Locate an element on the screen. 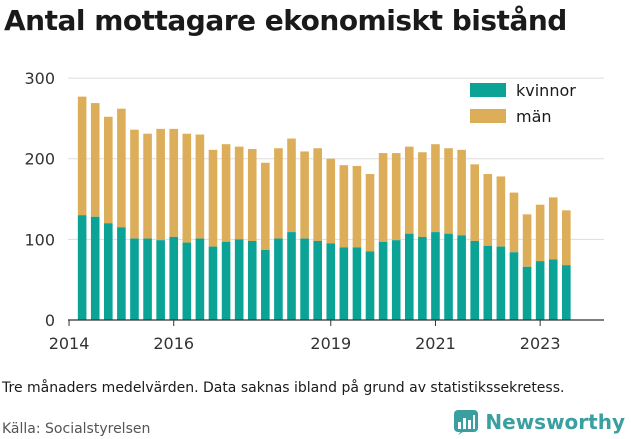 Image resolution: width=631 pixels, height=439 pixels. x-tick-label: 2014 is located at coordinates (69, 343).